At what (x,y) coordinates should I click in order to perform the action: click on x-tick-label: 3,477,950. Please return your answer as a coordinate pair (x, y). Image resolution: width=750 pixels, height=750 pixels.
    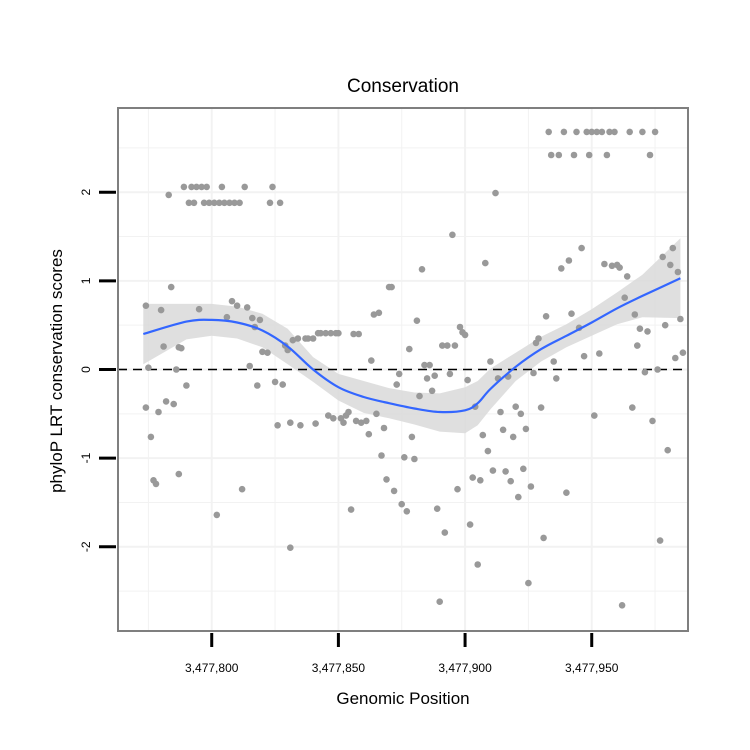
    Looking at the image, I should click on (592, 668).